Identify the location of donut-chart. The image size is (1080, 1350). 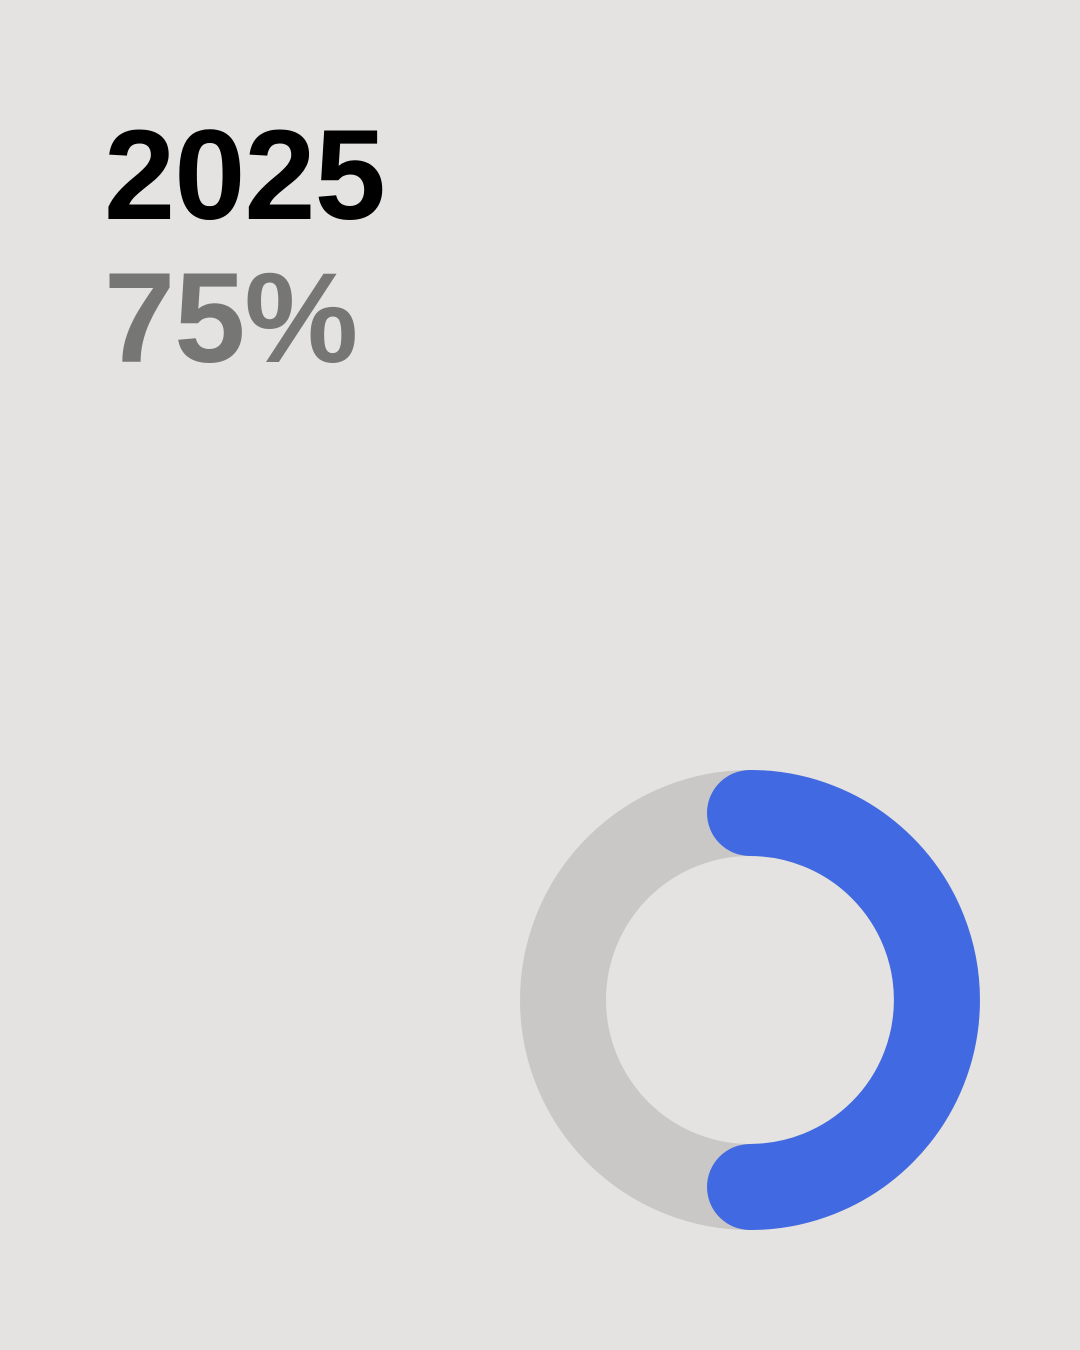
(750, 1000).